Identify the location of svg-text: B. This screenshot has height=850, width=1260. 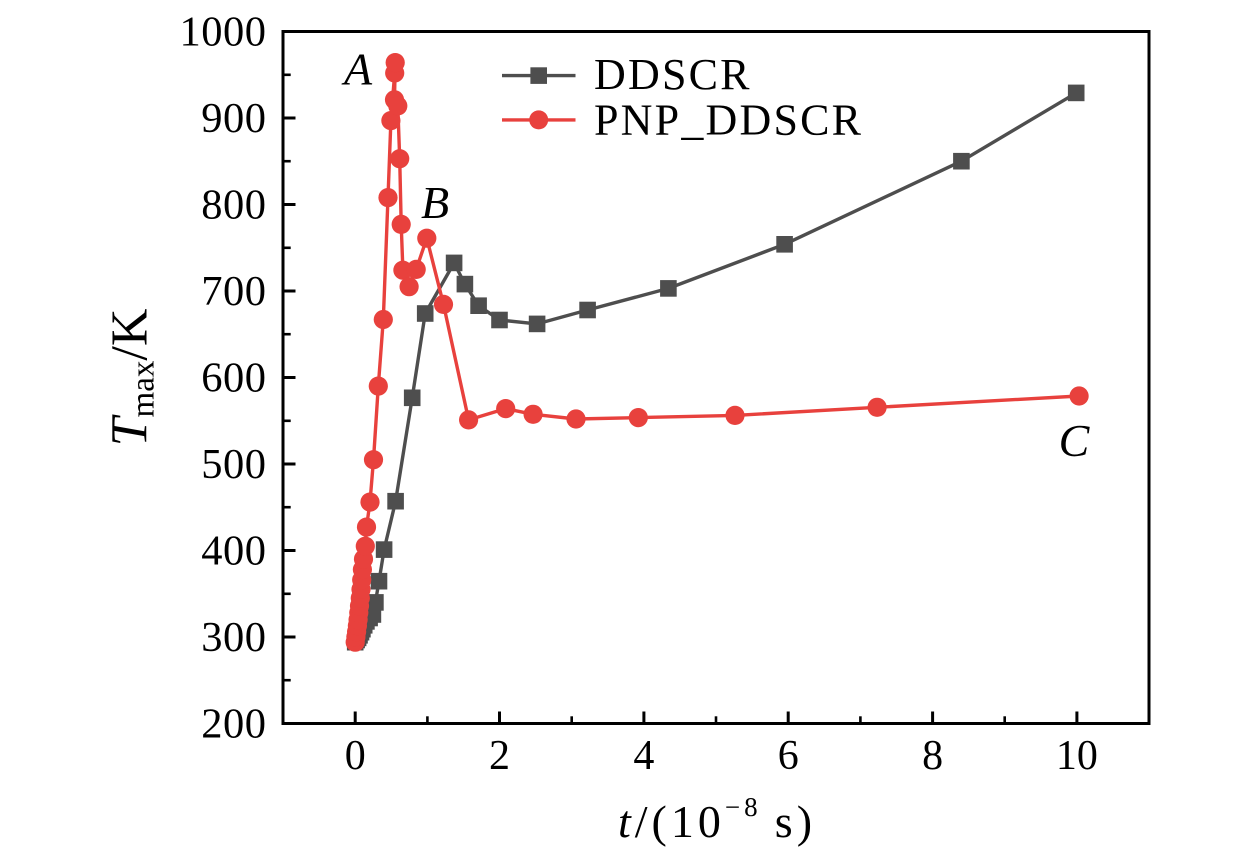
(435, 202).